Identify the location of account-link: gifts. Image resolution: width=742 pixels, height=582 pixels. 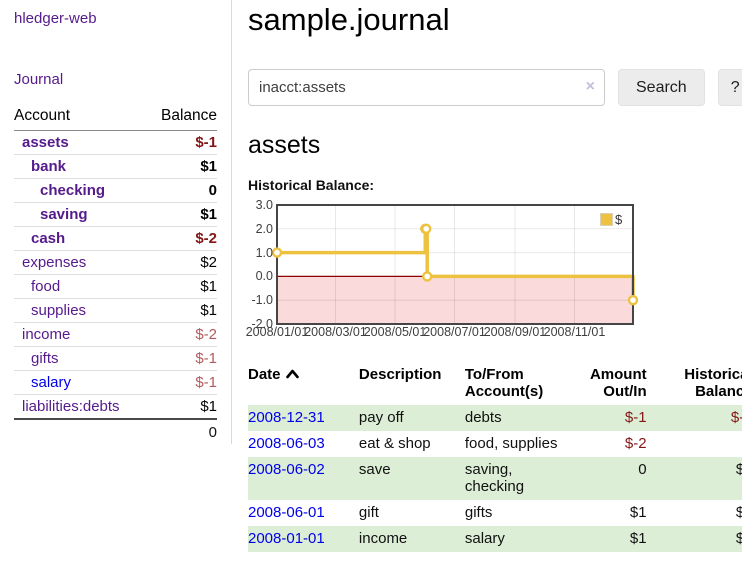
(45, 358).